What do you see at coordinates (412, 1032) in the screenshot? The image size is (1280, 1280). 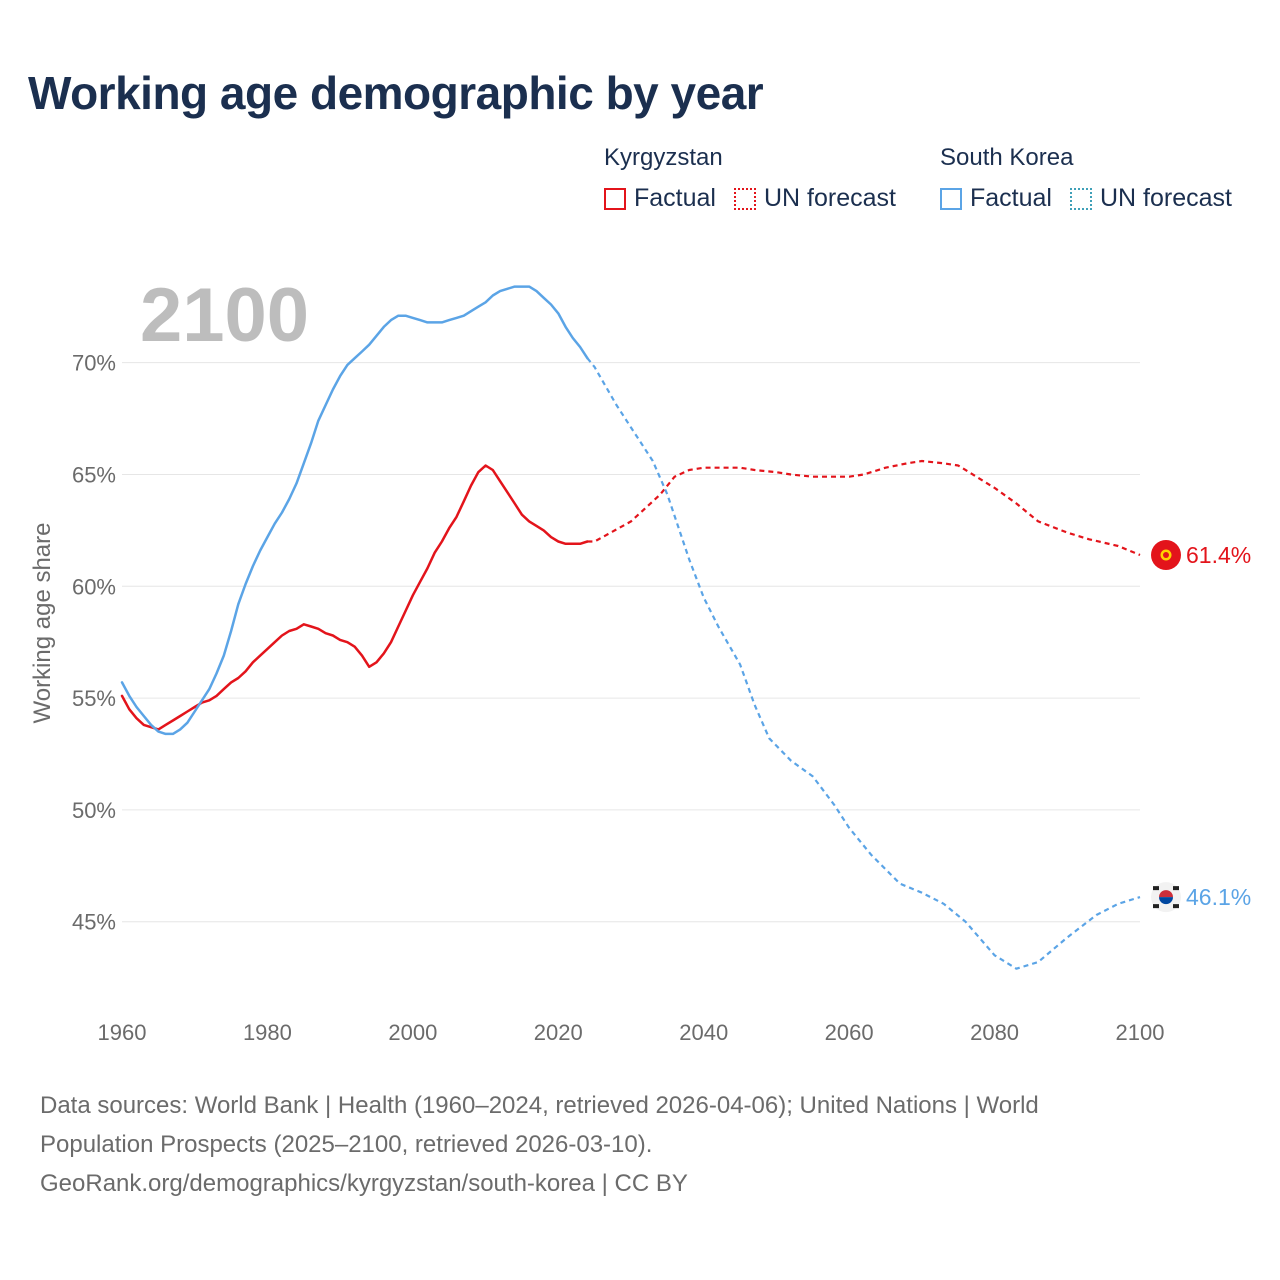 I see `x-tick-label: 2000` at bounding box center [412, 1032].